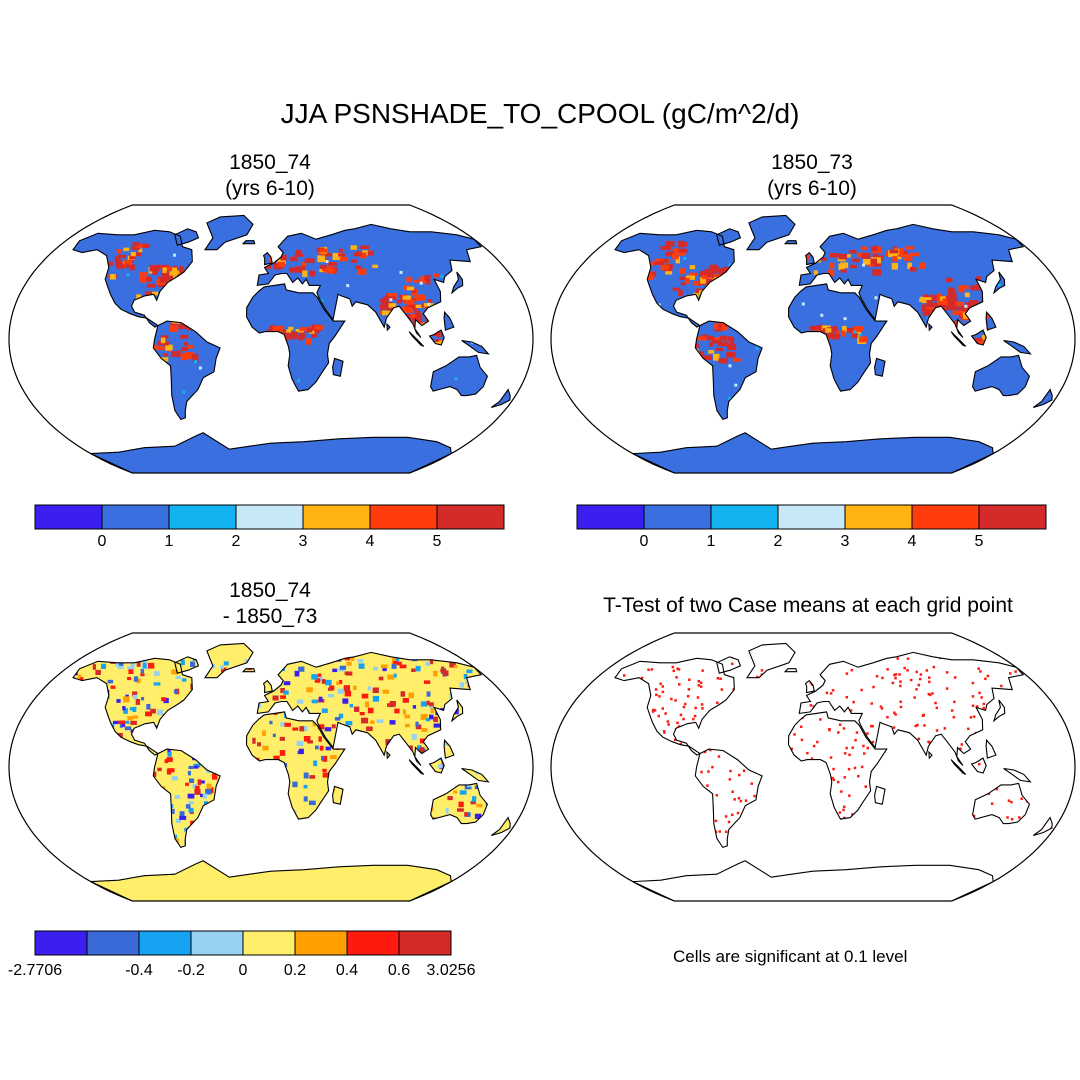 The image size is (1080, 1080). I want to click on greenland-coastline, so click(770, 232).